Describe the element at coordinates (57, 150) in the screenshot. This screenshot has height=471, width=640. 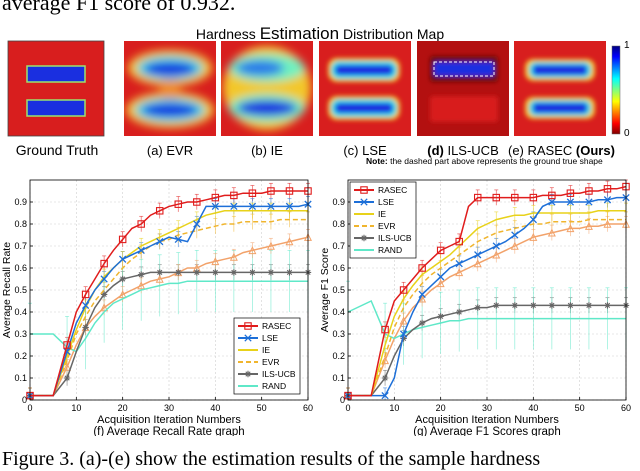
I see `caption-ground-truth: Ground Truth` at that location.